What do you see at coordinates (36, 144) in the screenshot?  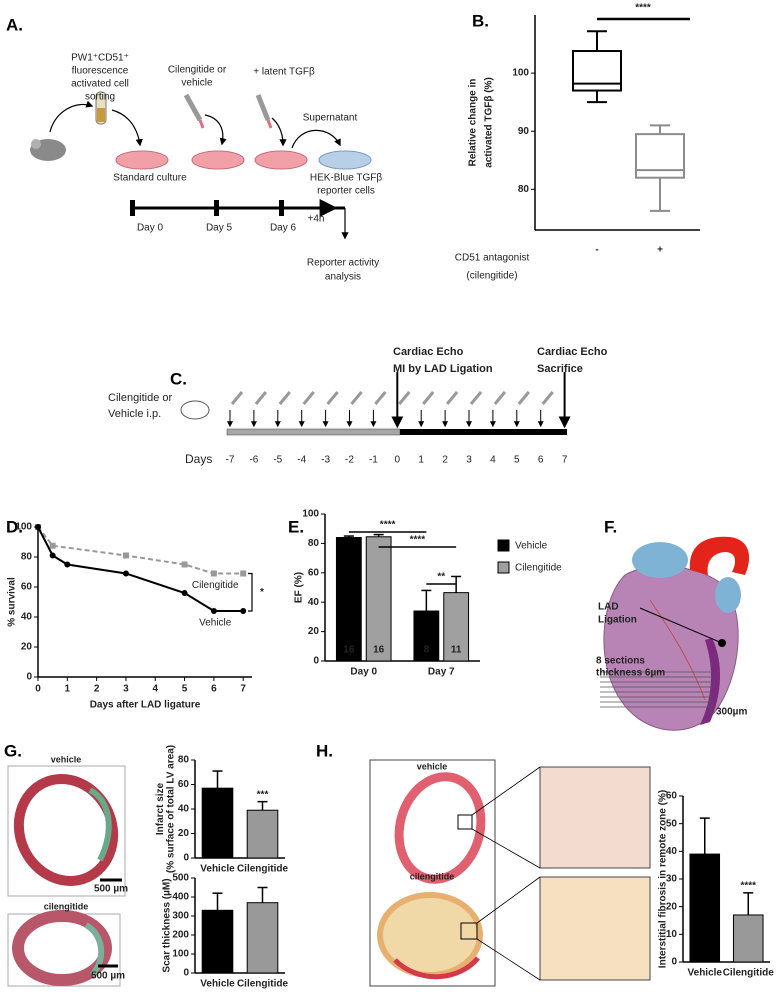 I see `mouse-ear` at bounding box center [36, 144].